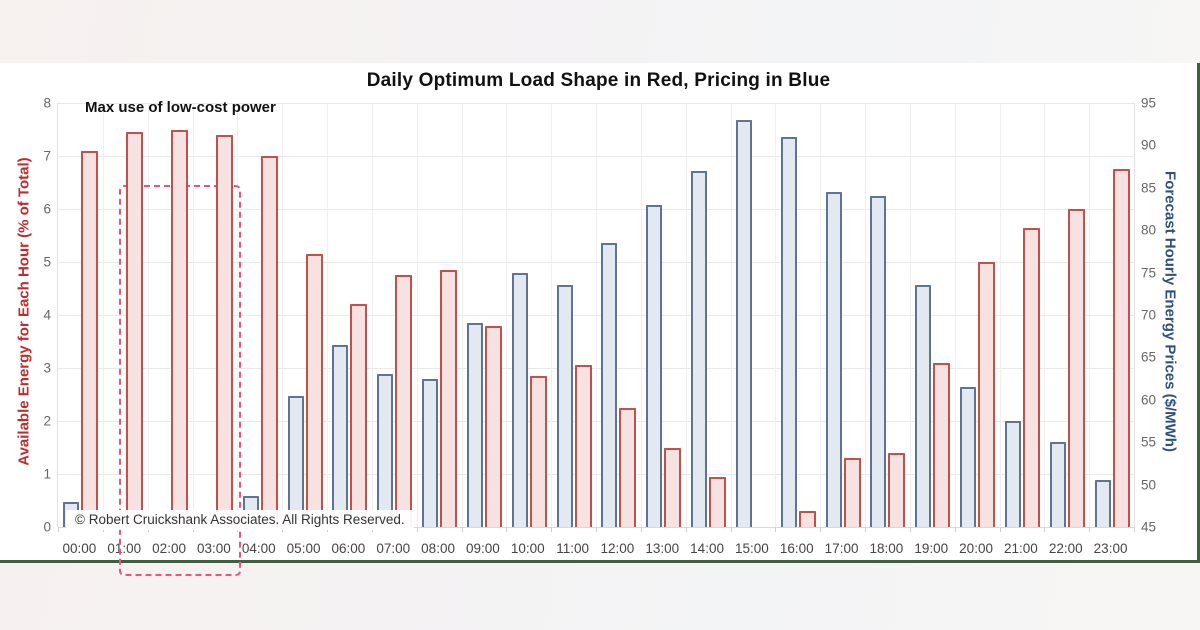 This screenshot has height=630, width=1200. Describe the element at coordinates (214, 548) in the screenshot. I see `x-tick-label-03:00: 03:00` at that location.